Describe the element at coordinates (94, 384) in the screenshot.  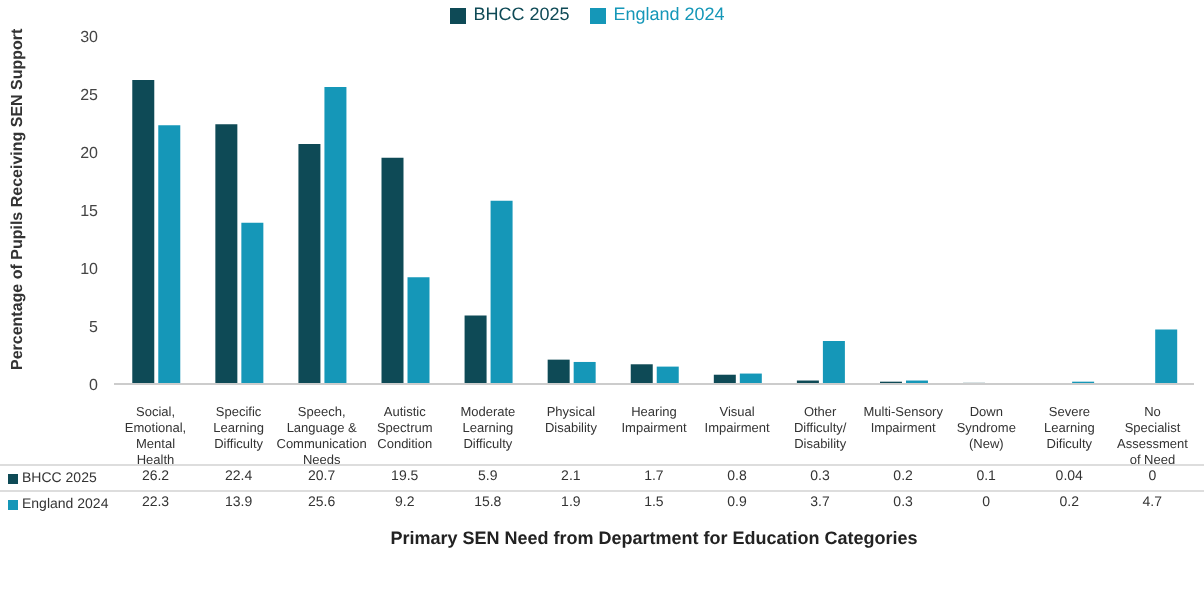
I see `y-tick-label: 0` at that location.